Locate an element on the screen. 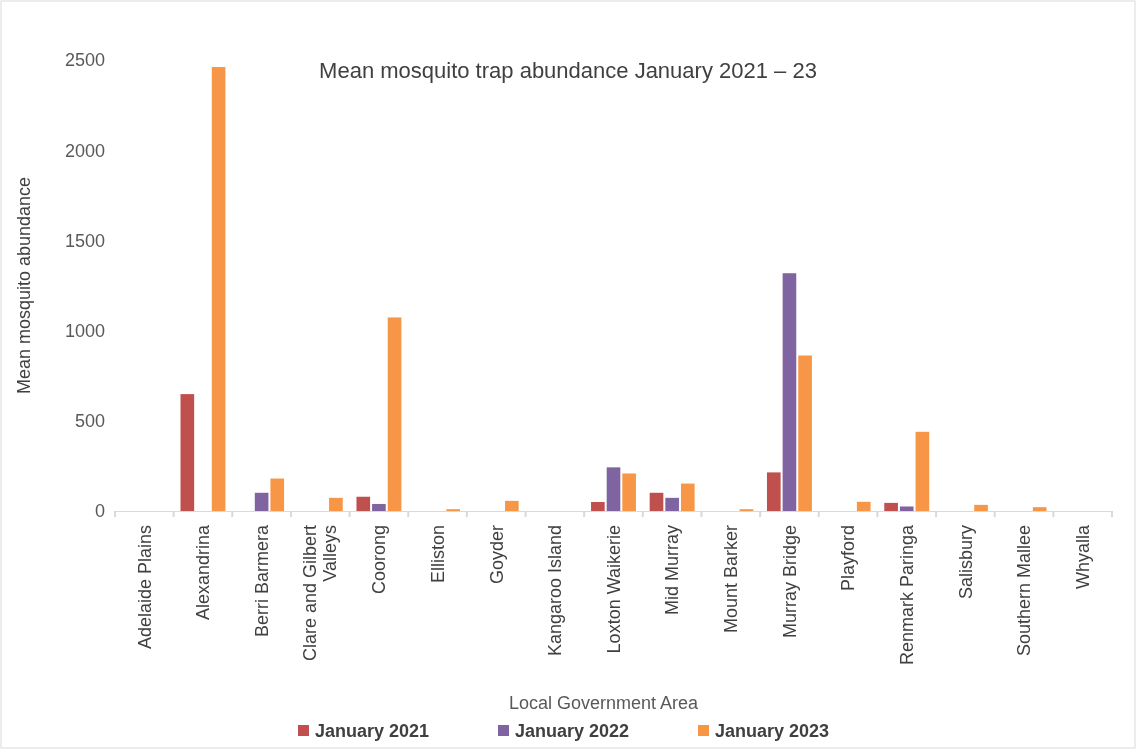 The height and width of the screenshot is (749, 1136). y-tick-label: 2000 is located at coordinates (84, 150).